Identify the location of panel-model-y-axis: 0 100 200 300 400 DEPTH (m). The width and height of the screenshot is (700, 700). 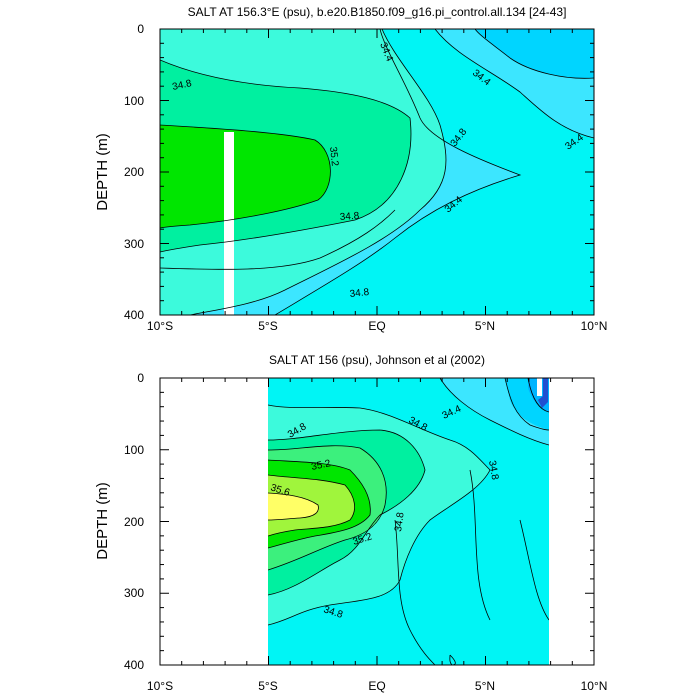
(119, 172).